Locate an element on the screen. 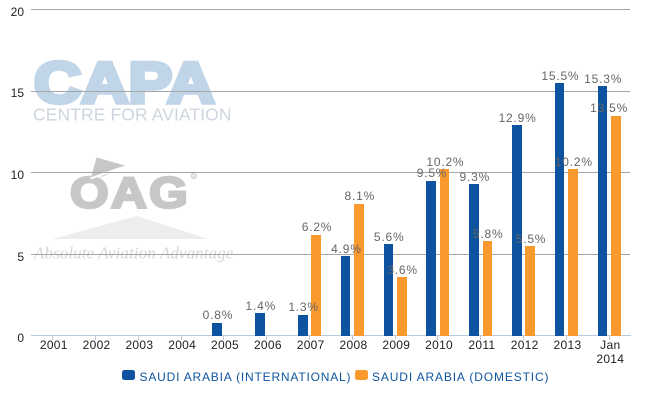 The image size is (655, 400). svg-text: OAG is located at coordinates (130, 192).